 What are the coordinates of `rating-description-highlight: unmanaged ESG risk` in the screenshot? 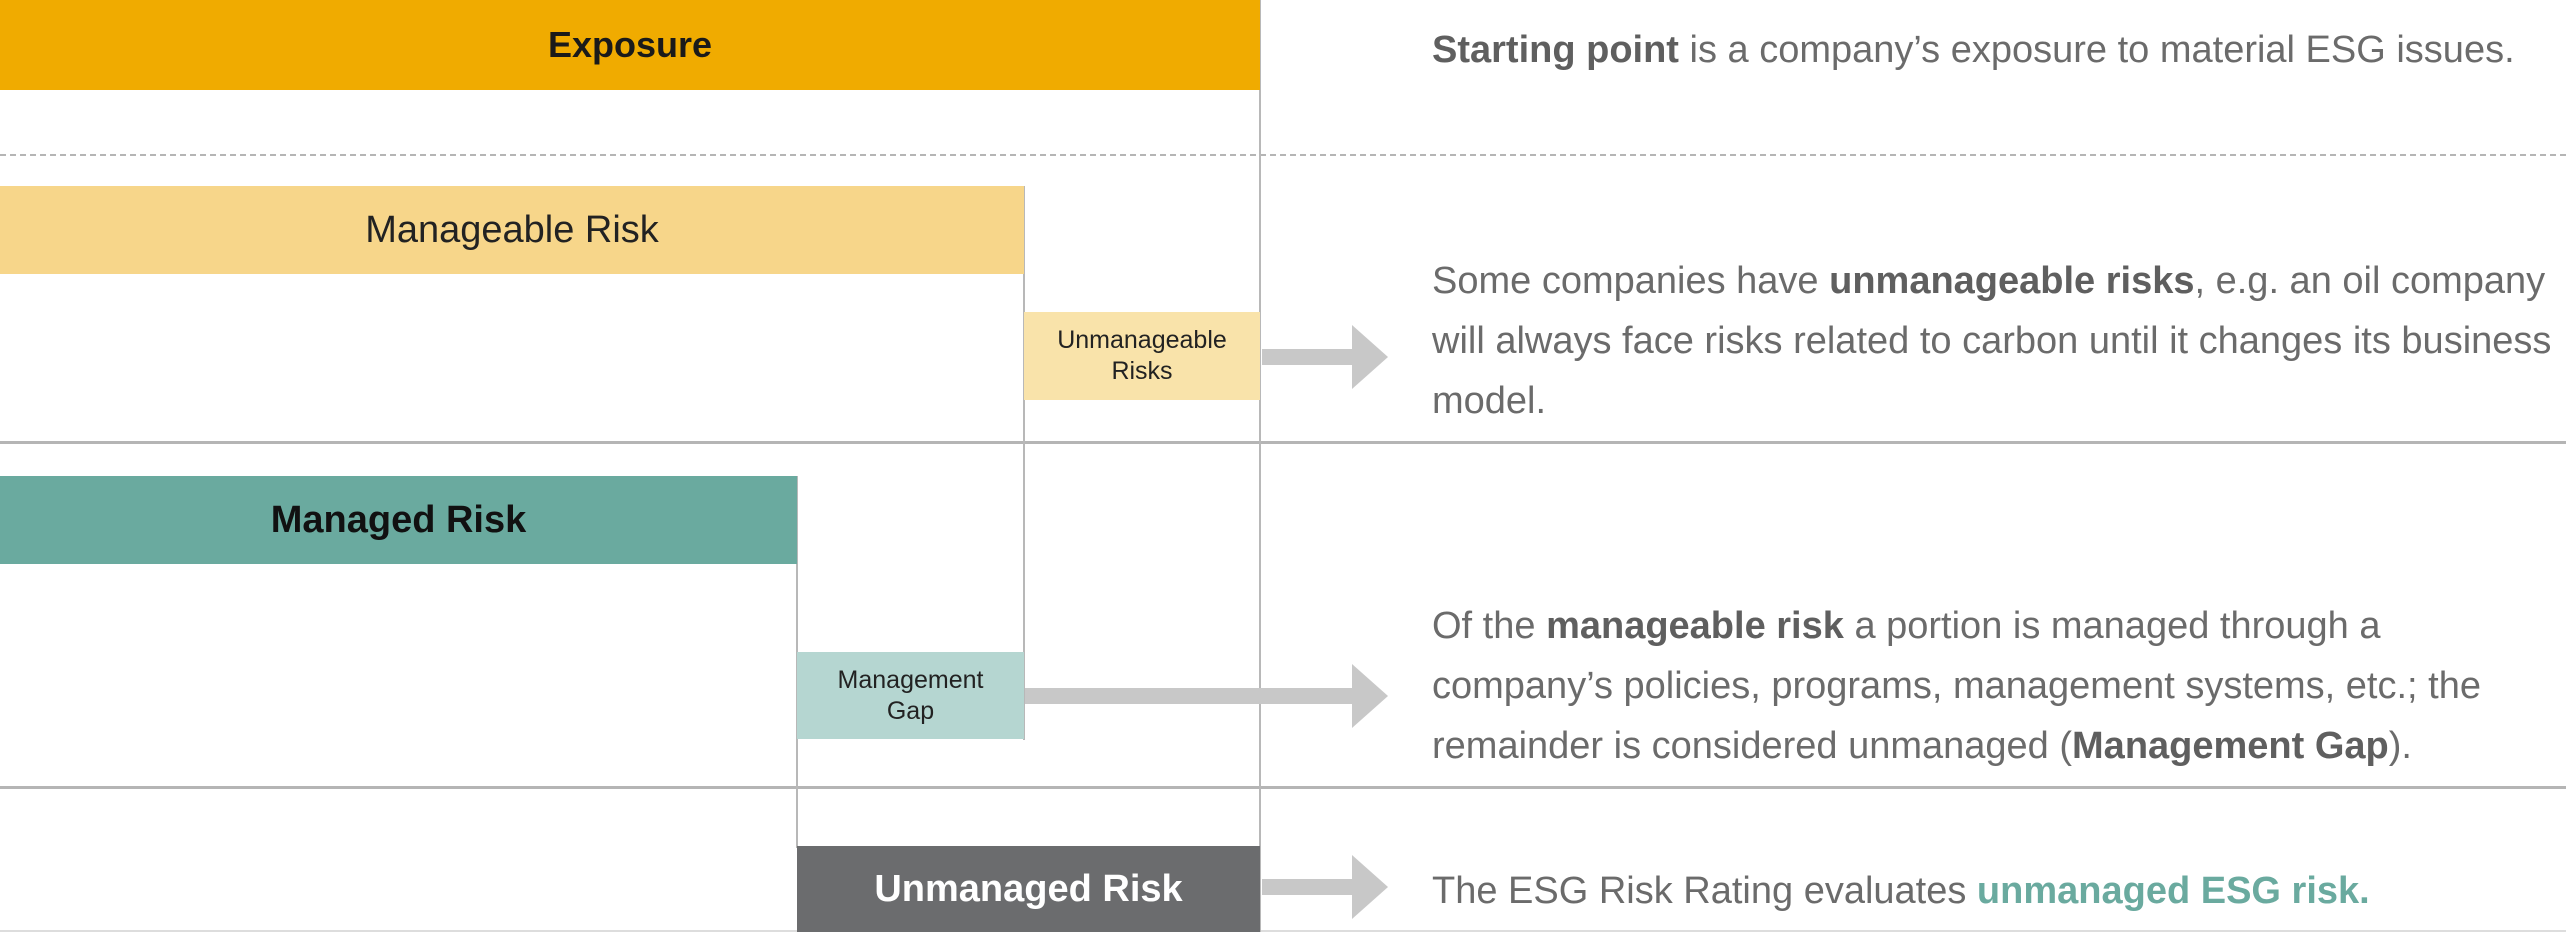 It's located at (2168, 891).